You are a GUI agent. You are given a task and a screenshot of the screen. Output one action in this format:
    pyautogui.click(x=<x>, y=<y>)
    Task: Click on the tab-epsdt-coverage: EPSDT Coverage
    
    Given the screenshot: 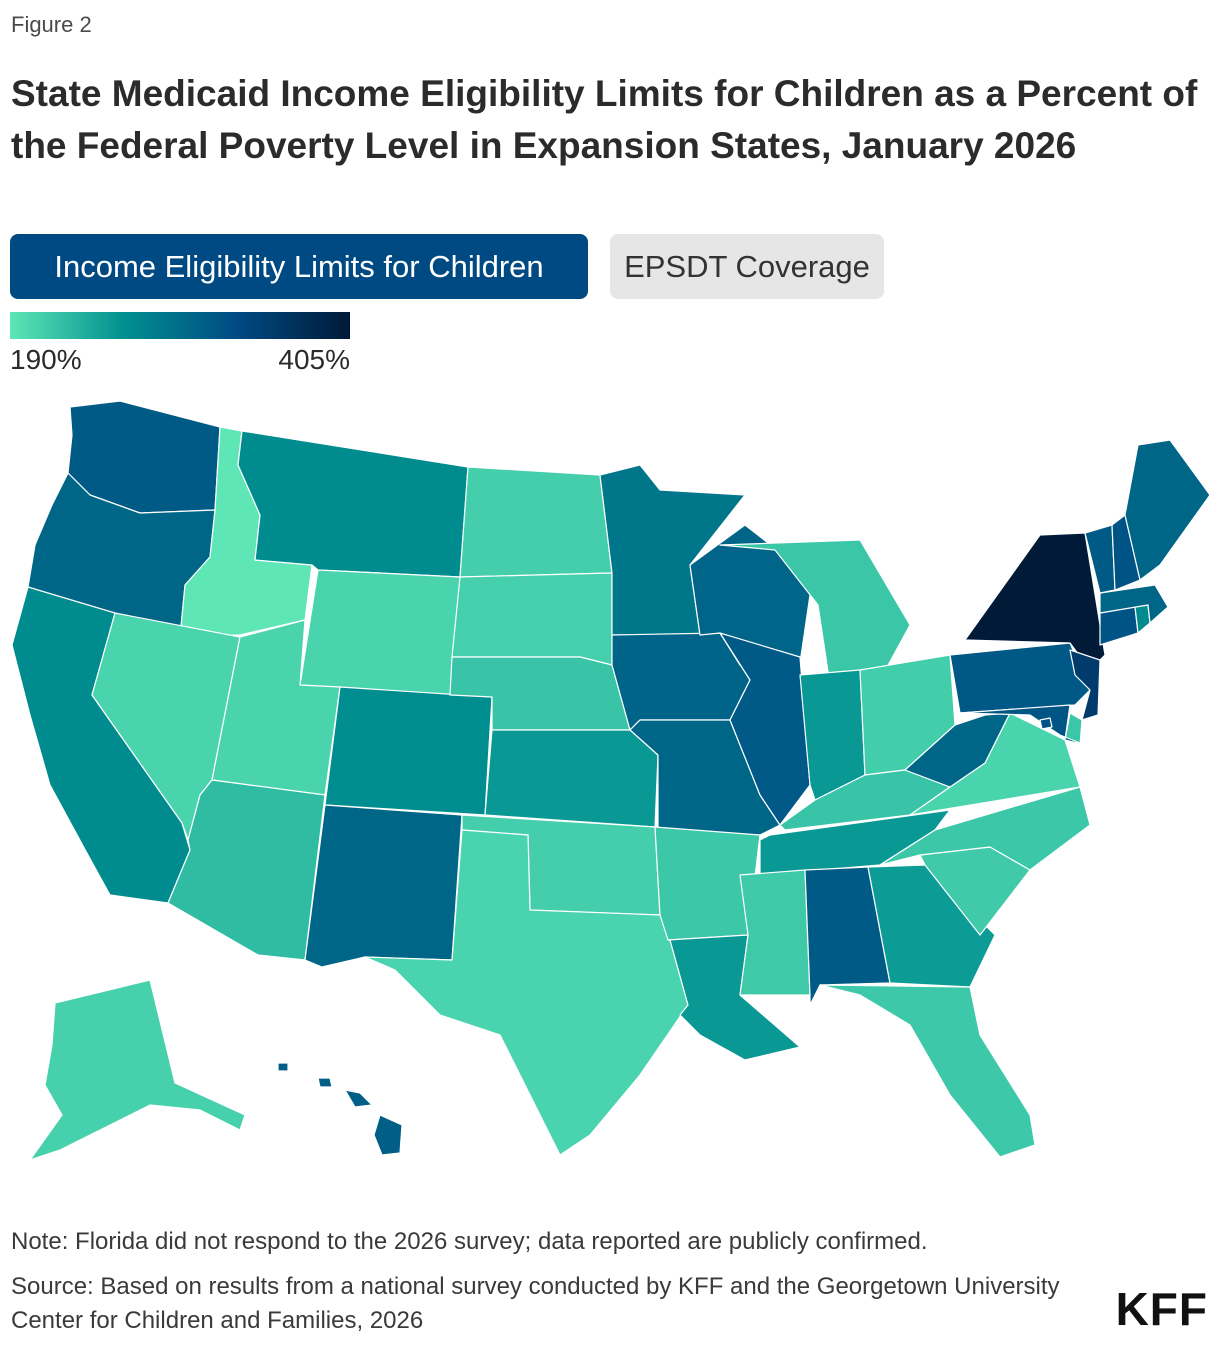 What is the action you would take?
    pyautogui.click(x=747, y=266)
    